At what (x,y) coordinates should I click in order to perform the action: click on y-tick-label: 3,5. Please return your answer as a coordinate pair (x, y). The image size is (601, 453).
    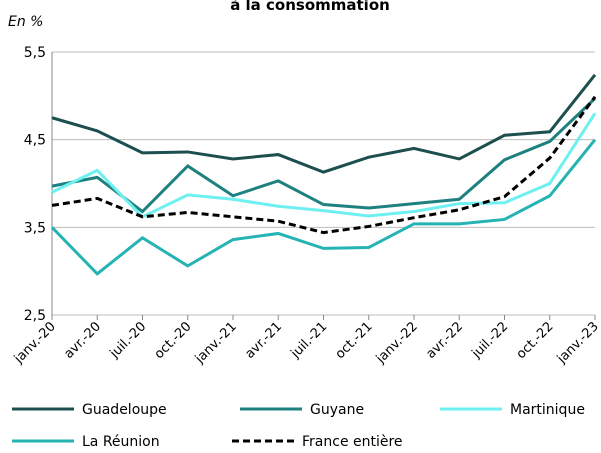
    Looking at the image, I should click on (35, 228).